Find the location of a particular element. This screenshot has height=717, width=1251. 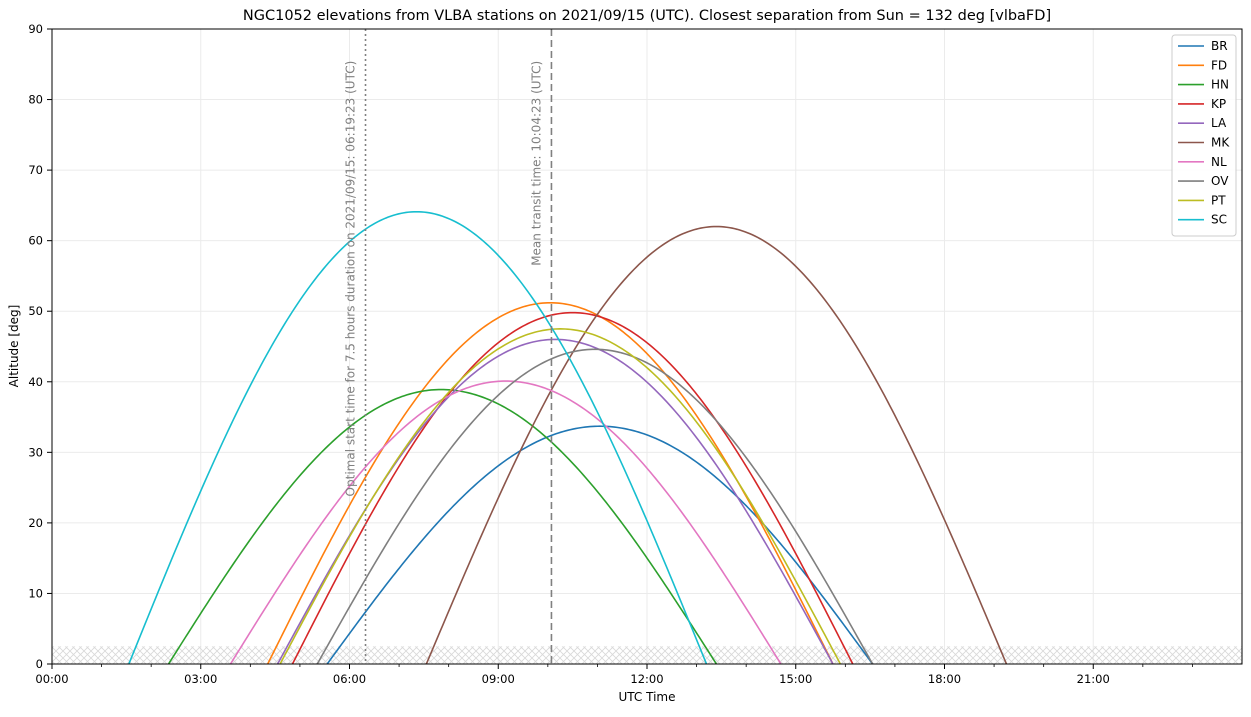

legend-label-pt: PT is located at coordinates (1218, 200).